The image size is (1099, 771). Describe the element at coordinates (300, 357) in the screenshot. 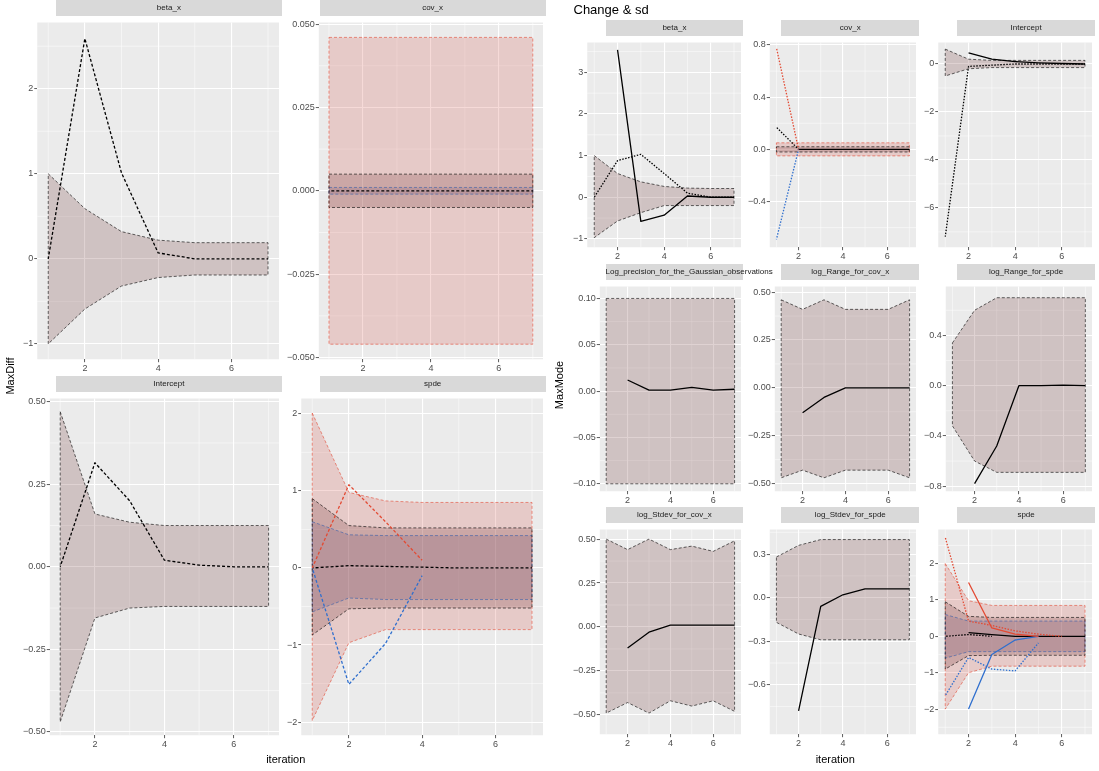

I see `y-tick-label: −0.050` at that location.